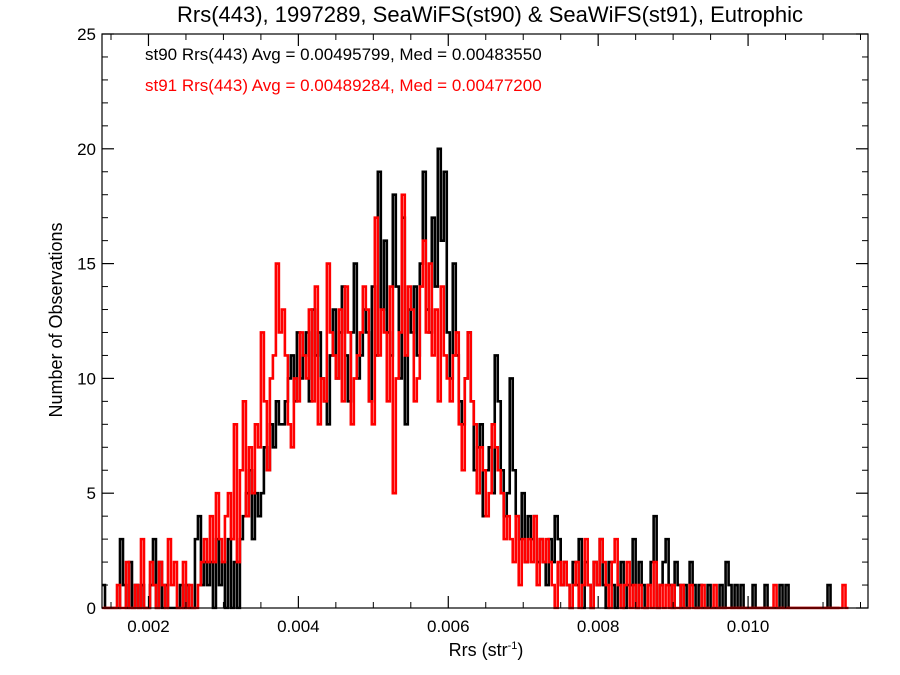 The image size is (900, 675). Describe the element at coordinates (91, 608) in the screenshot. I see `y-tick-label: 0` at that location.